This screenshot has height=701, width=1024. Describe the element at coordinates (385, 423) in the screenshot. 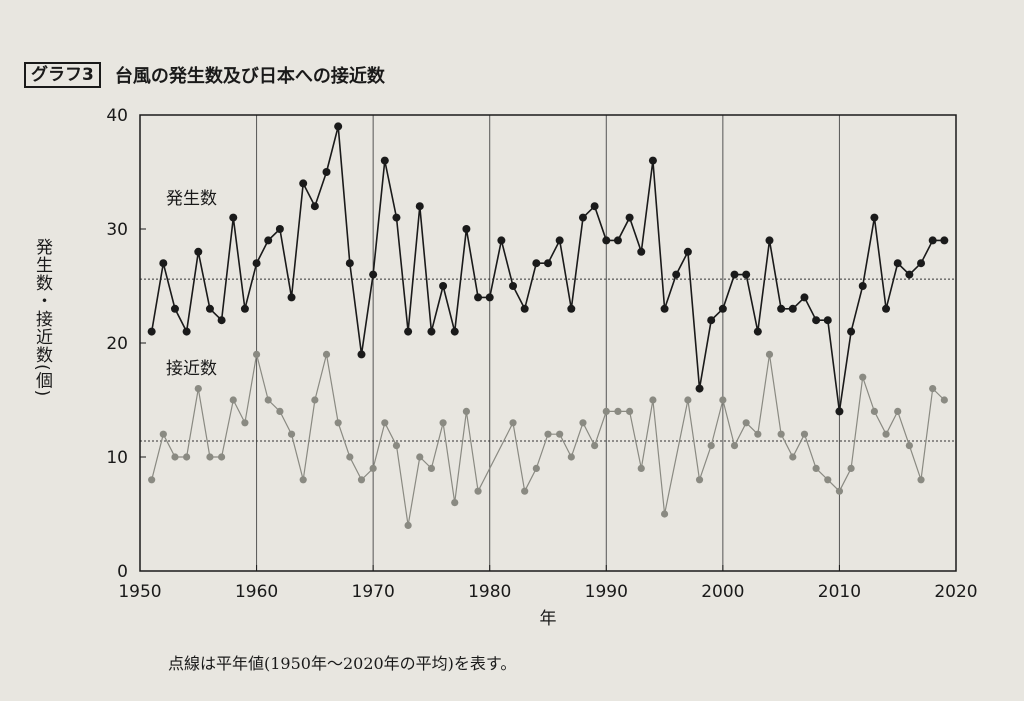

I see `data-point-1-1971` at that location.